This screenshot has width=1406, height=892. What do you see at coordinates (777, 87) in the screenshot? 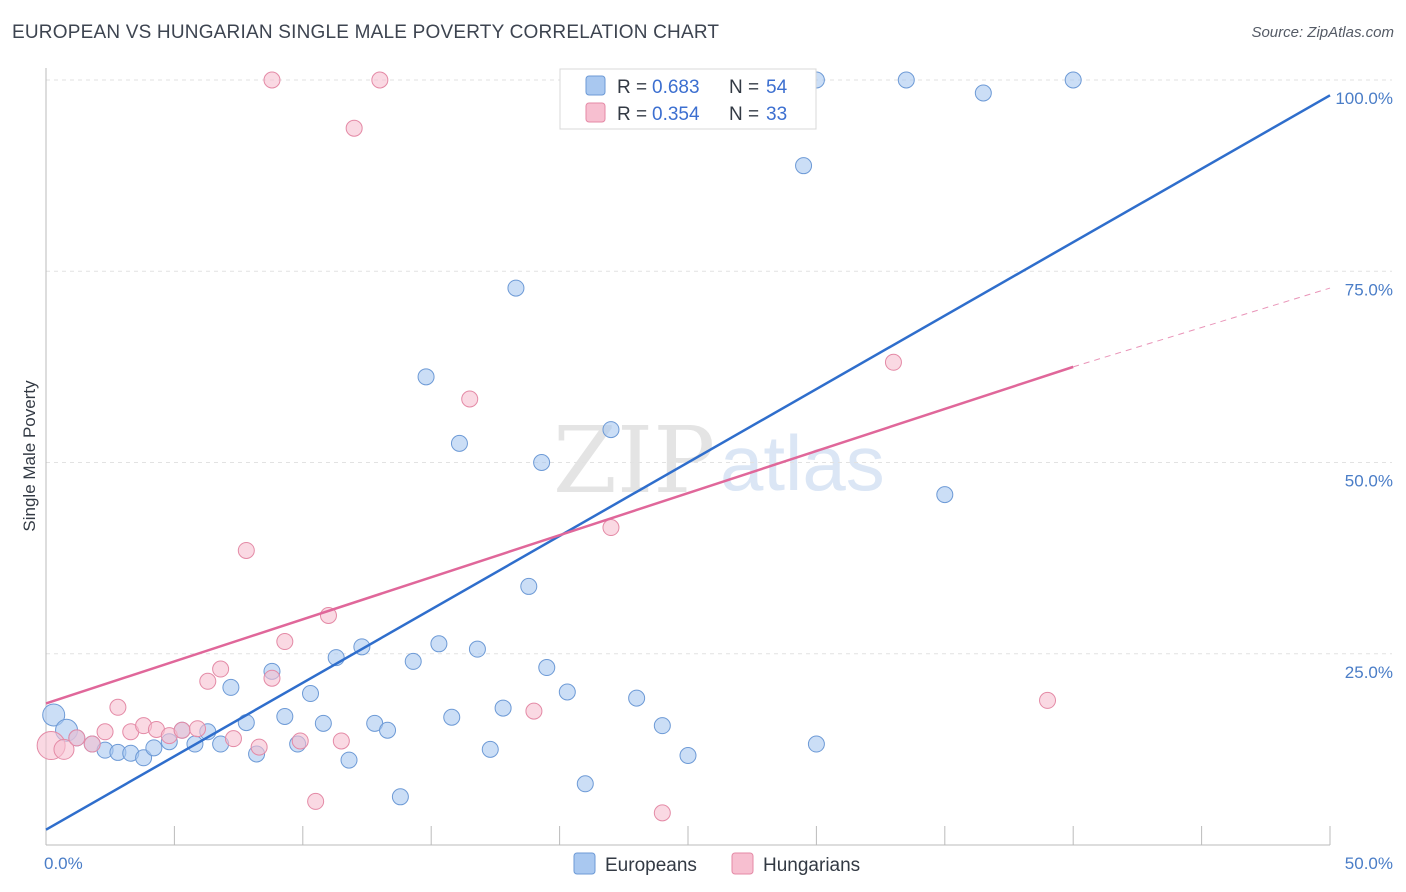
I see `europeans-n-value: 54` at bounding box center [777, 87].